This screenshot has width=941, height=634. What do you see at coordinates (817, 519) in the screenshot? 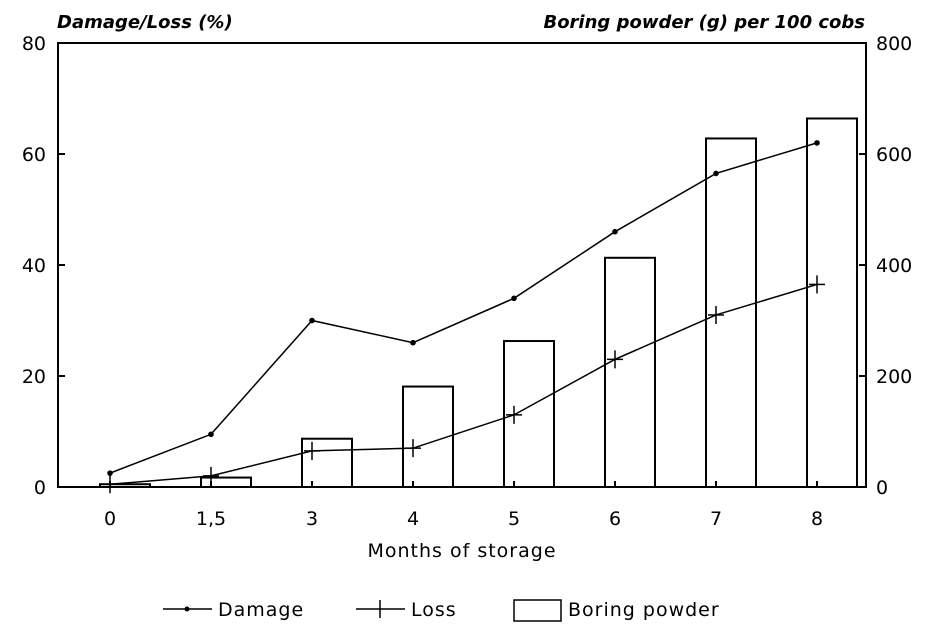
I see `x-tick-label: 8` at bounding box center [817, 519].